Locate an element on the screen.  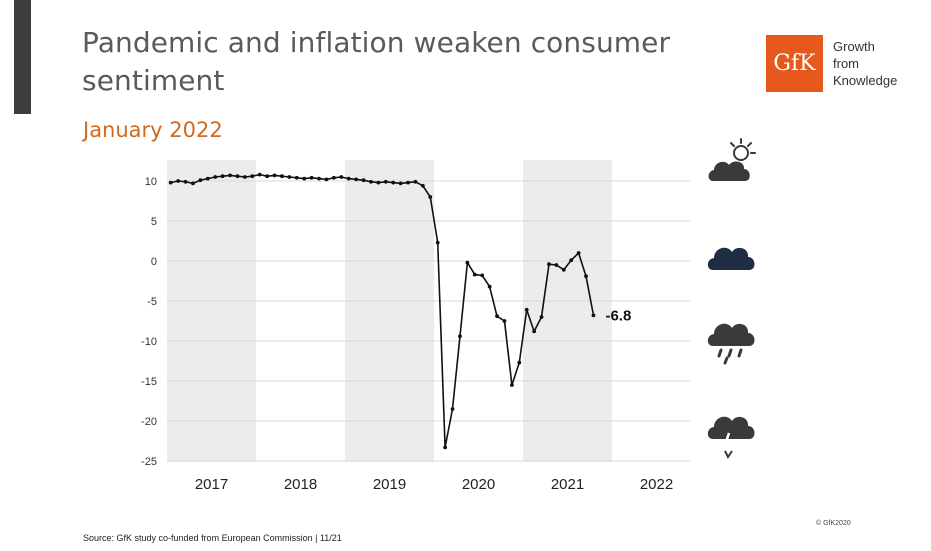
x-tick-label: 2018 is located at coordinates (300, 484).